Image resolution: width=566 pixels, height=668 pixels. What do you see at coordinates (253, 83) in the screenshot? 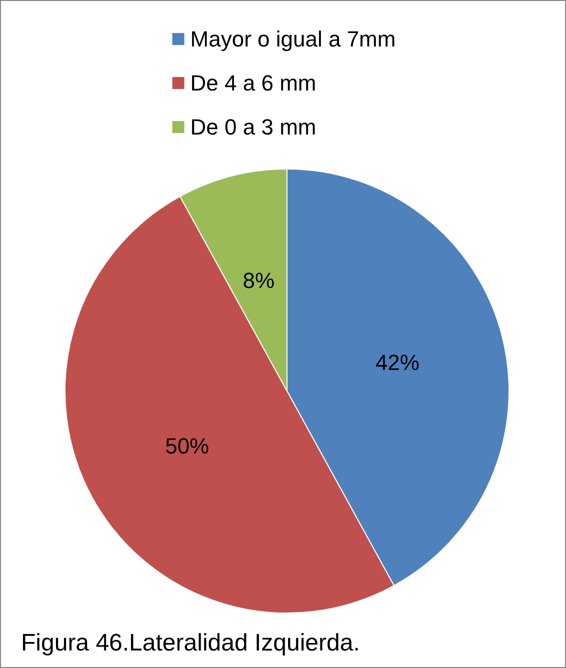
I see `legend-label: De 4 a 6 mm` at bounding box center [253, 83].